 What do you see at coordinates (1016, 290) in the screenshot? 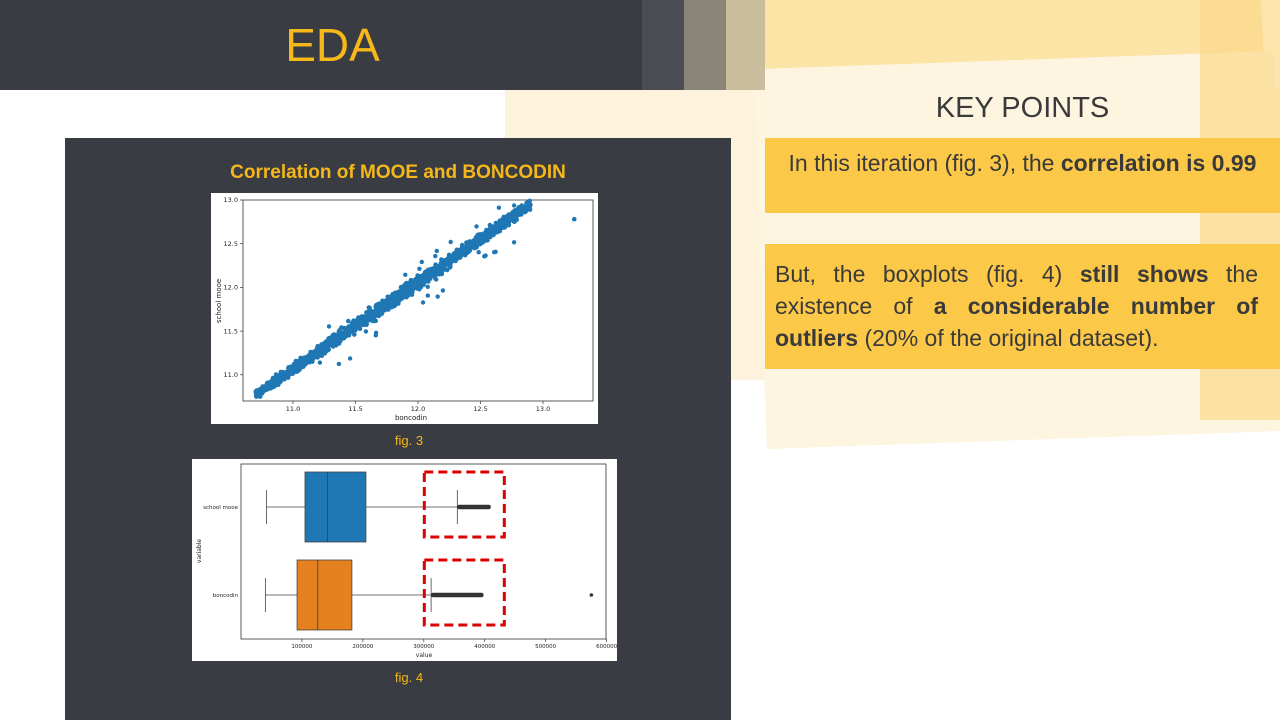
I see `point-text: the existence of` at bounding box center [1016, 290].